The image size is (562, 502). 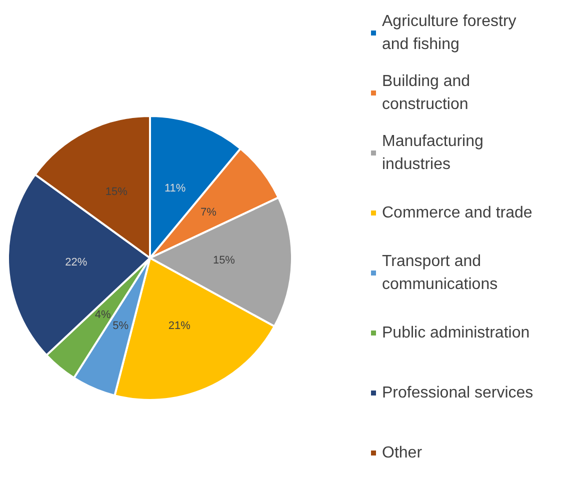 I want to click on legend-label: Building and construction, so click(x=428, y=93).